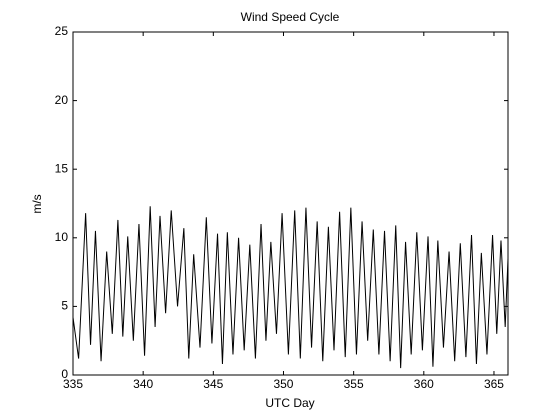 The height and width of the screenshot is (420, 560). Describe the element at coordinates (37, 203) in the screenshot. I see `y-axis-label: m/s` at that location.